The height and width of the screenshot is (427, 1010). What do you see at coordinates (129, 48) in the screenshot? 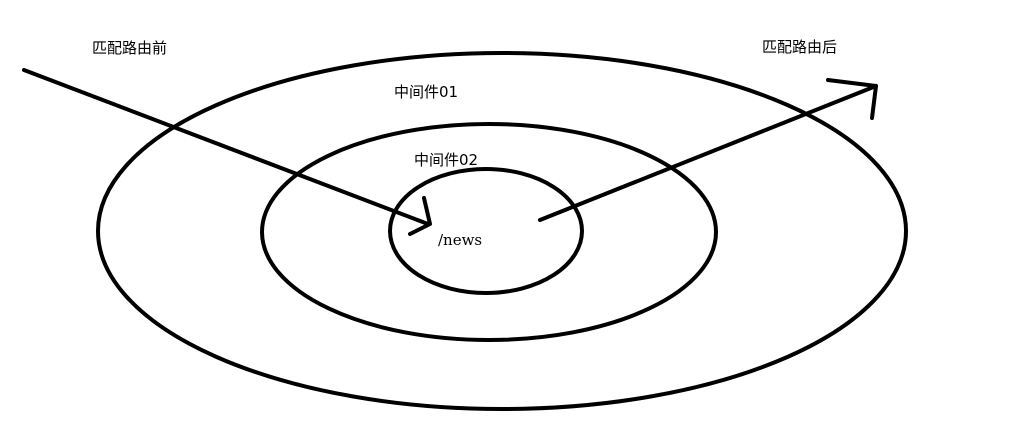
I see `before-match-label: 匹配路由前` at bounding box center [129, 48].